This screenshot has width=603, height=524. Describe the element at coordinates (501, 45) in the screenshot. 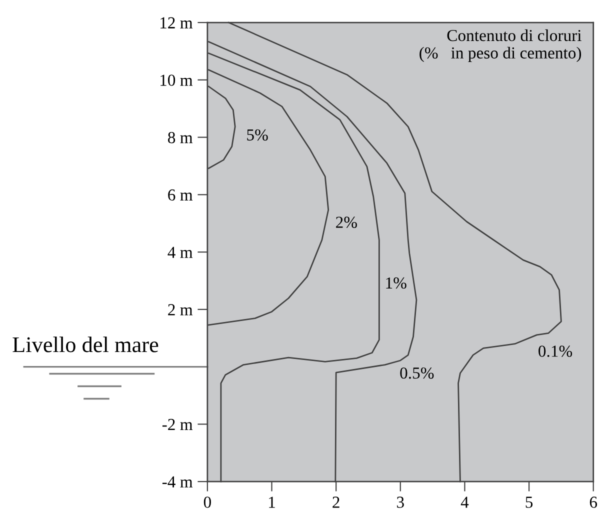

I see `annotation: Contenuto di cloruri (% in peso di cemento)` at that location.